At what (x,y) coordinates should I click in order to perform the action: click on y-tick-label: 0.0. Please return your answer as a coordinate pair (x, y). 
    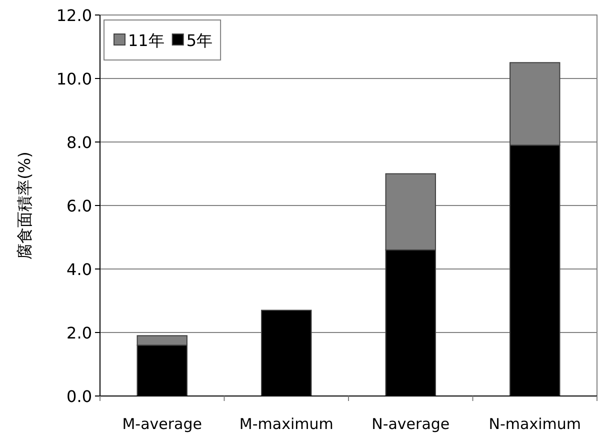
    Looking at the image, I should click on (79, 396).